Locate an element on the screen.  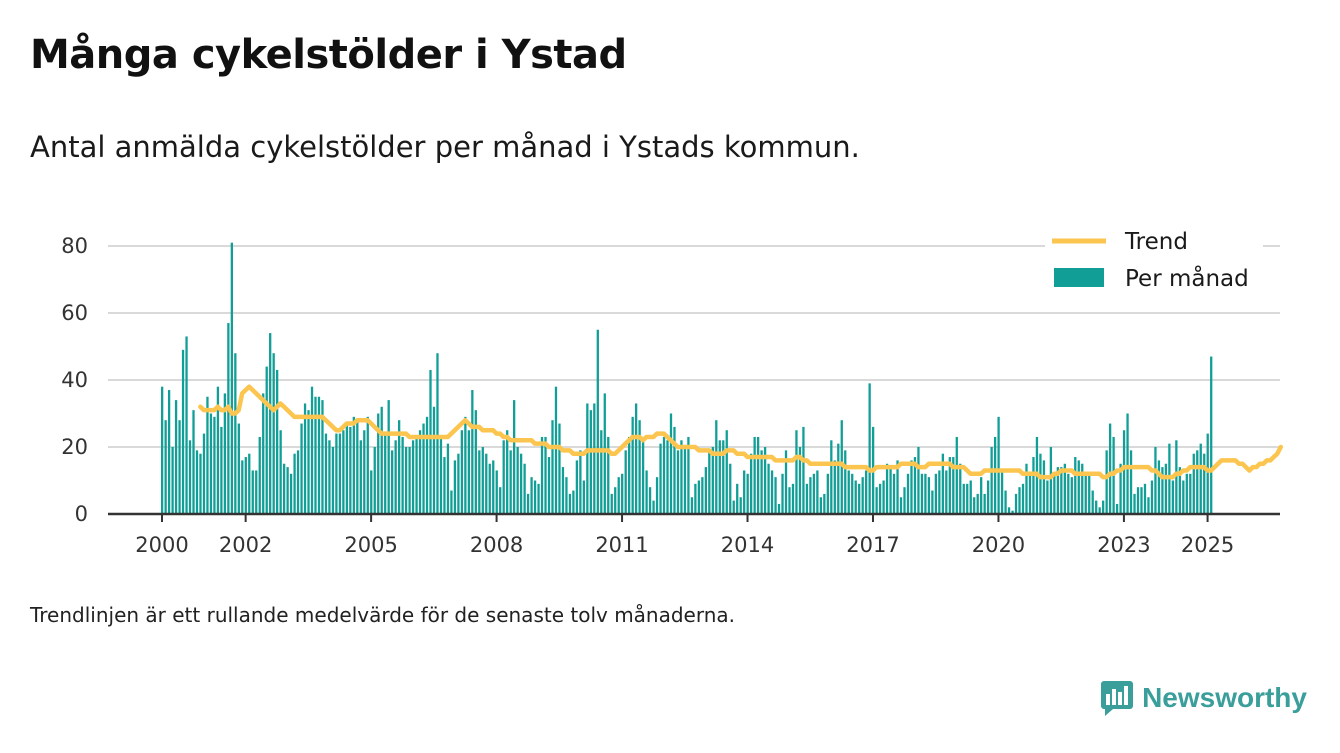
chart-title: Många cykelstölder i Ystad is located at coordinates (328, 55).